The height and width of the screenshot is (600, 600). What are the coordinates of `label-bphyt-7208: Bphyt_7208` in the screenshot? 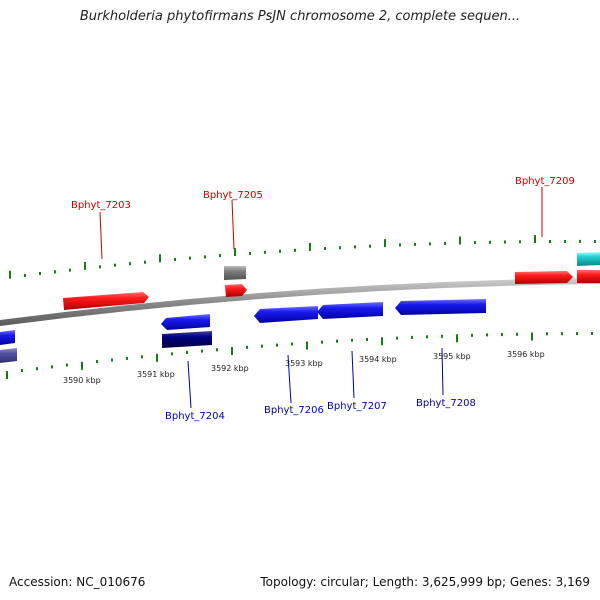 It's located at (446, 403).